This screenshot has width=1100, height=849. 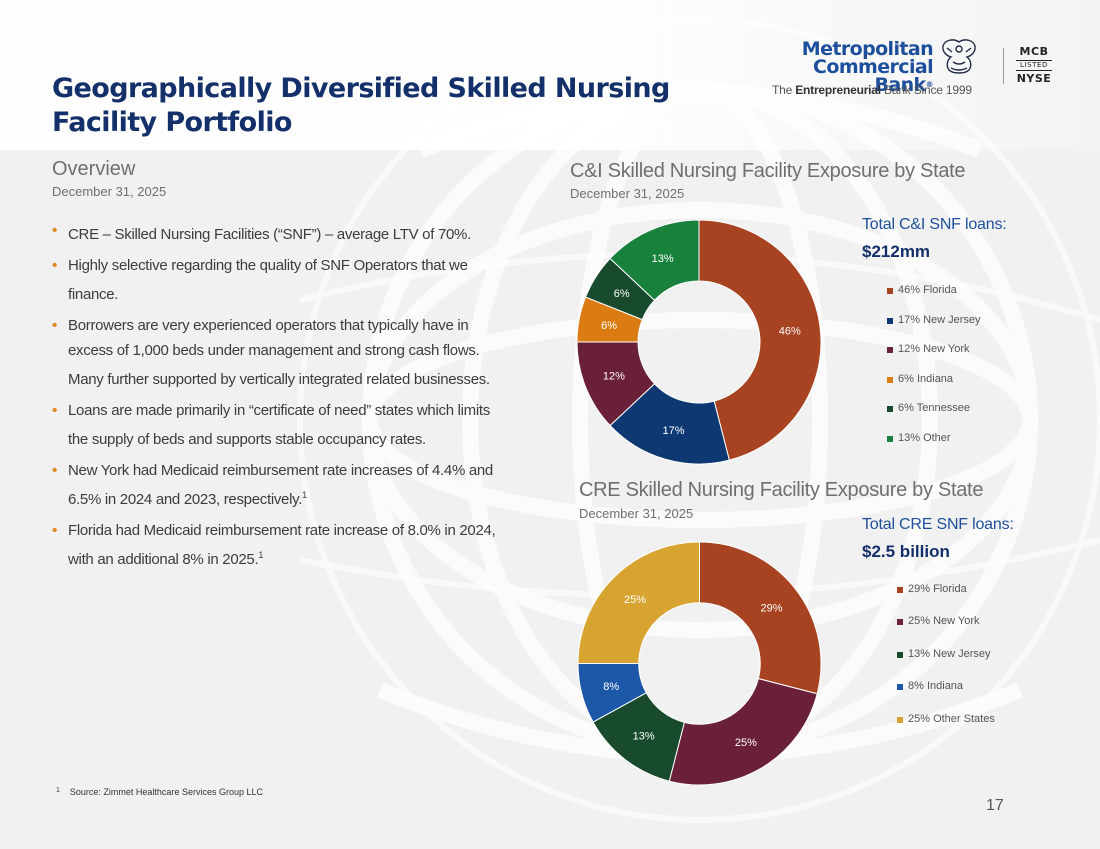 I want to click on page-number: 17, so click(x=995, y=805).